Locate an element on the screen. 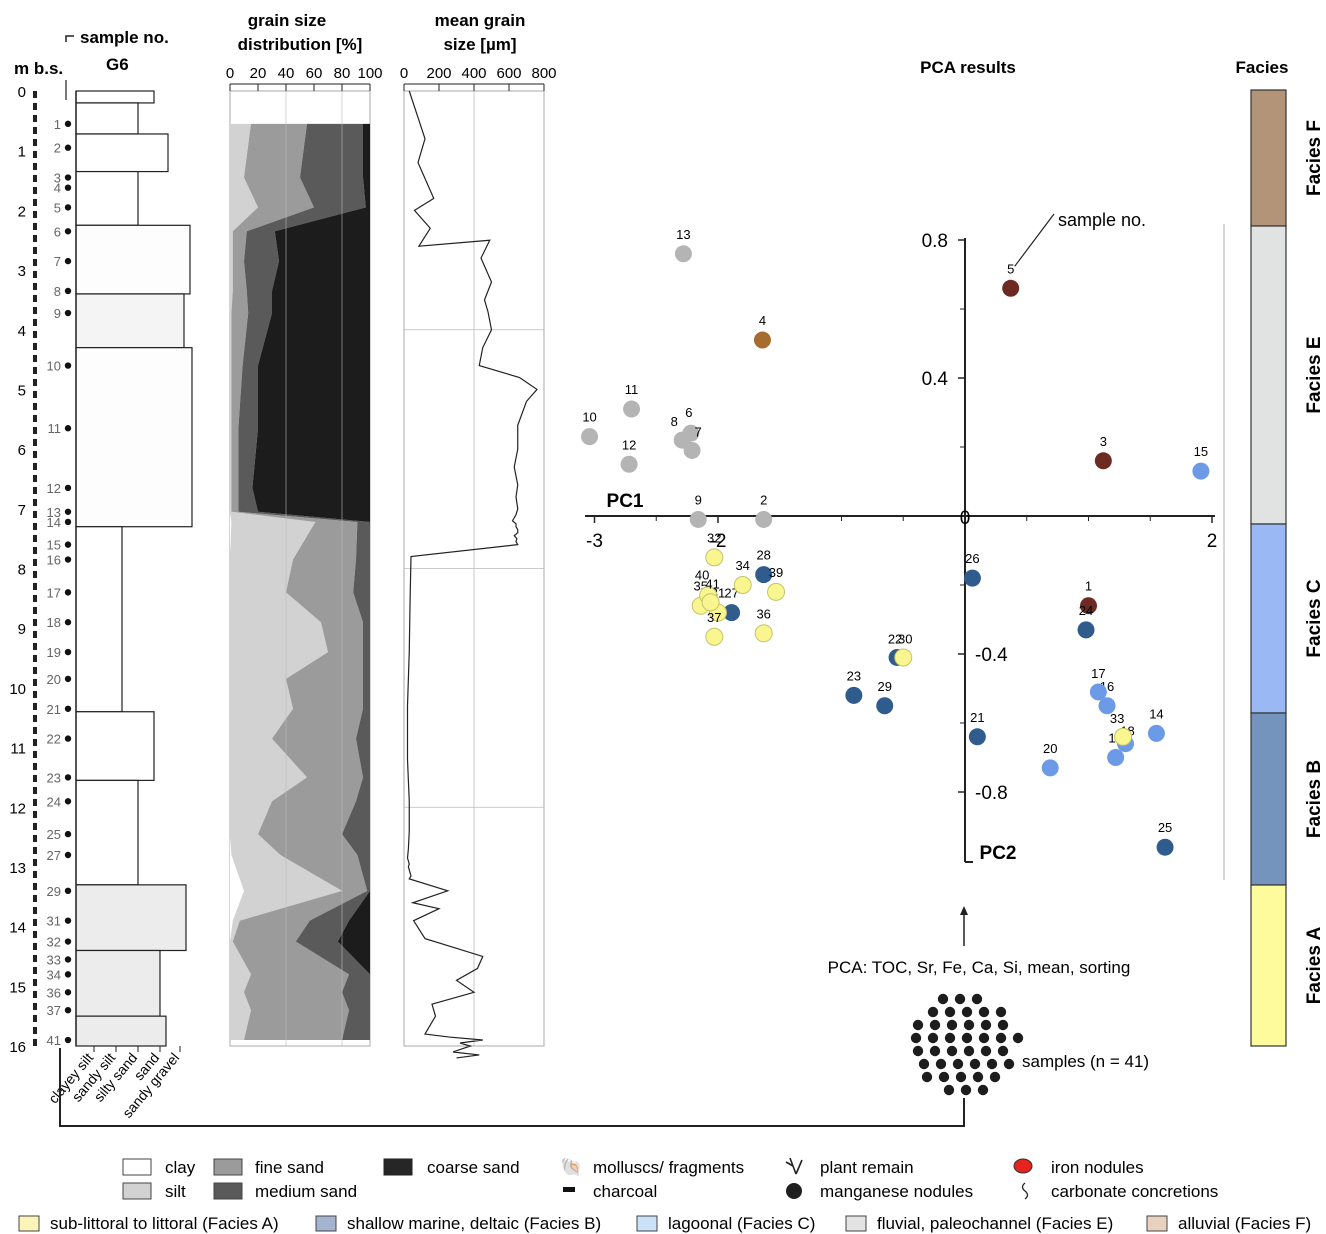  pc2-tick--0.8: -0.8 is located at coordinates (991, 793).